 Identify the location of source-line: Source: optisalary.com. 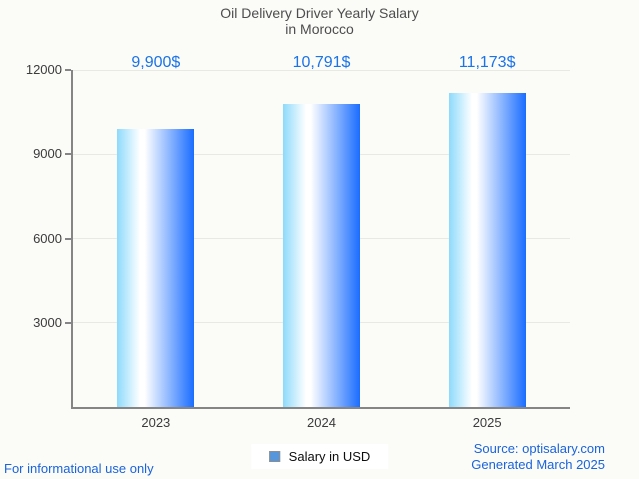
(539, 448).